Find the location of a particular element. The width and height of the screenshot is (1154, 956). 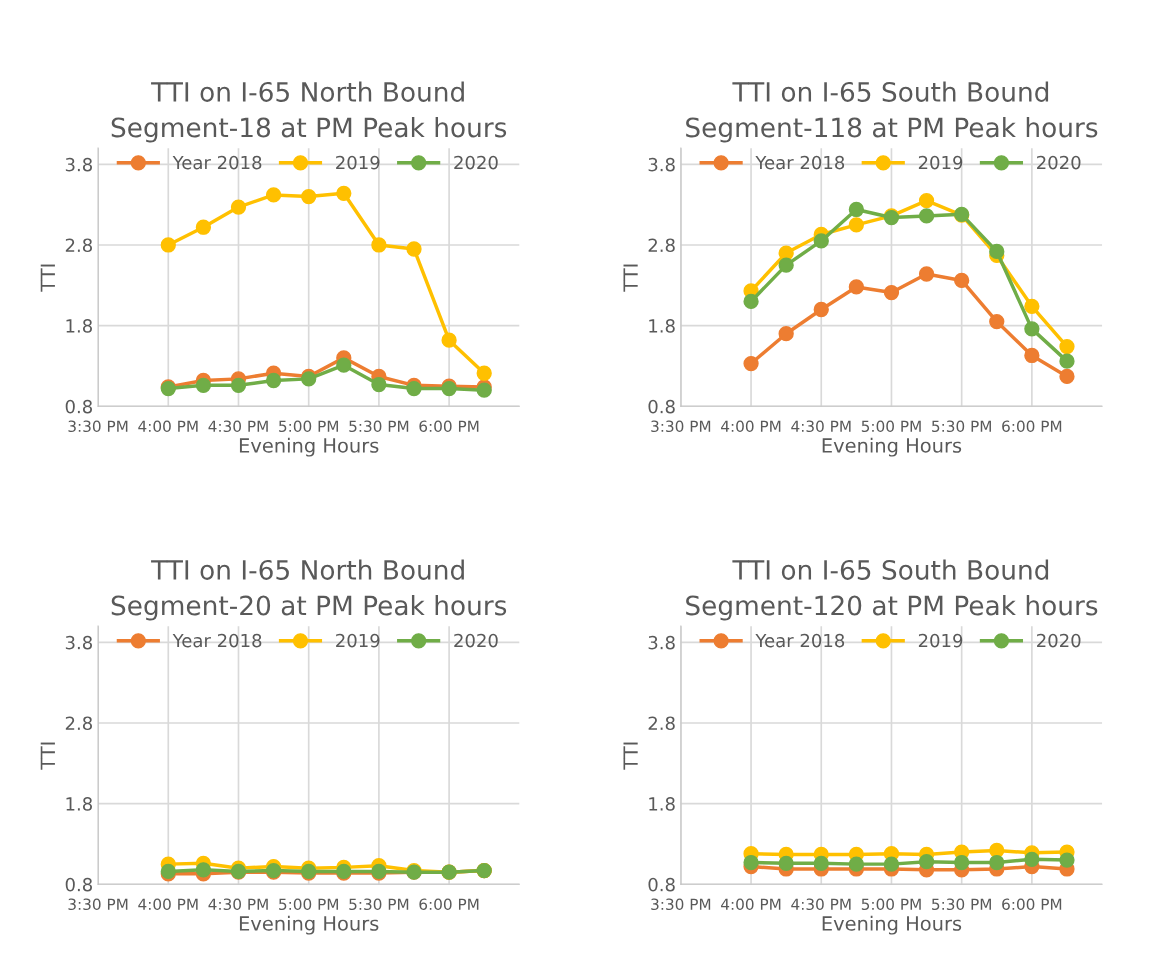

chart-title: TTI on I-65 South Bound Segment-118 at PM Peak hours is located at coordinates (892, 112).